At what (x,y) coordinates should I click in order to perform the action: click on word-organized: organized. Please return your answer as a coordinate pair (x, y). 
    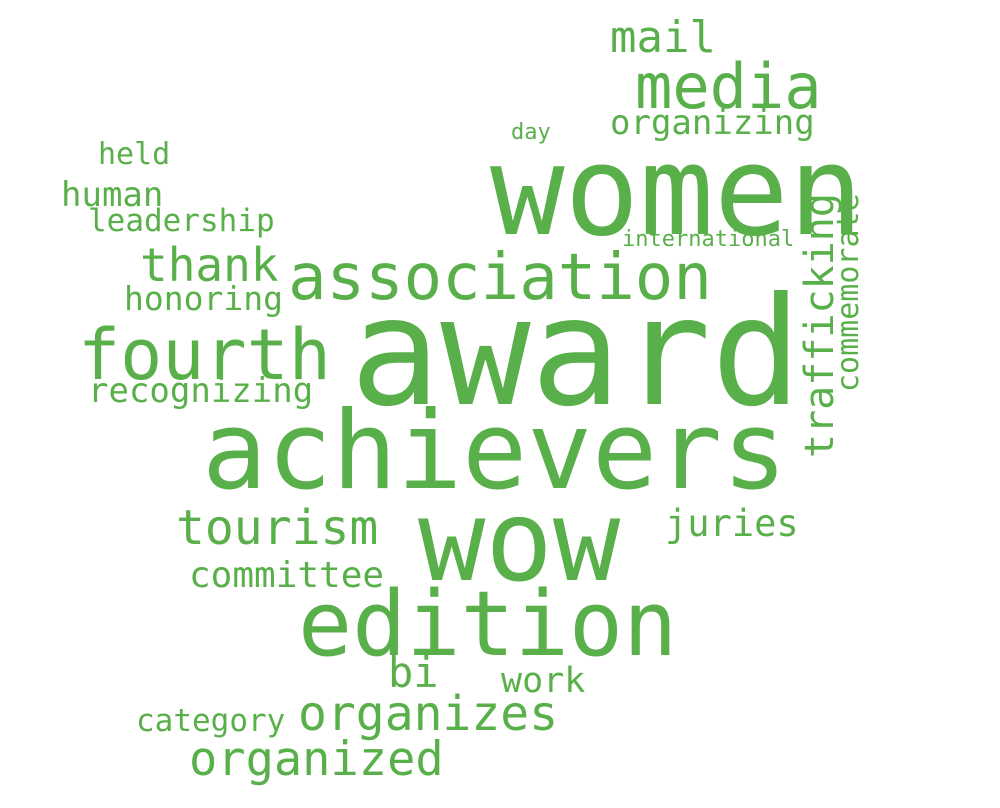
    Looking at the image, I should click on (316, 759).